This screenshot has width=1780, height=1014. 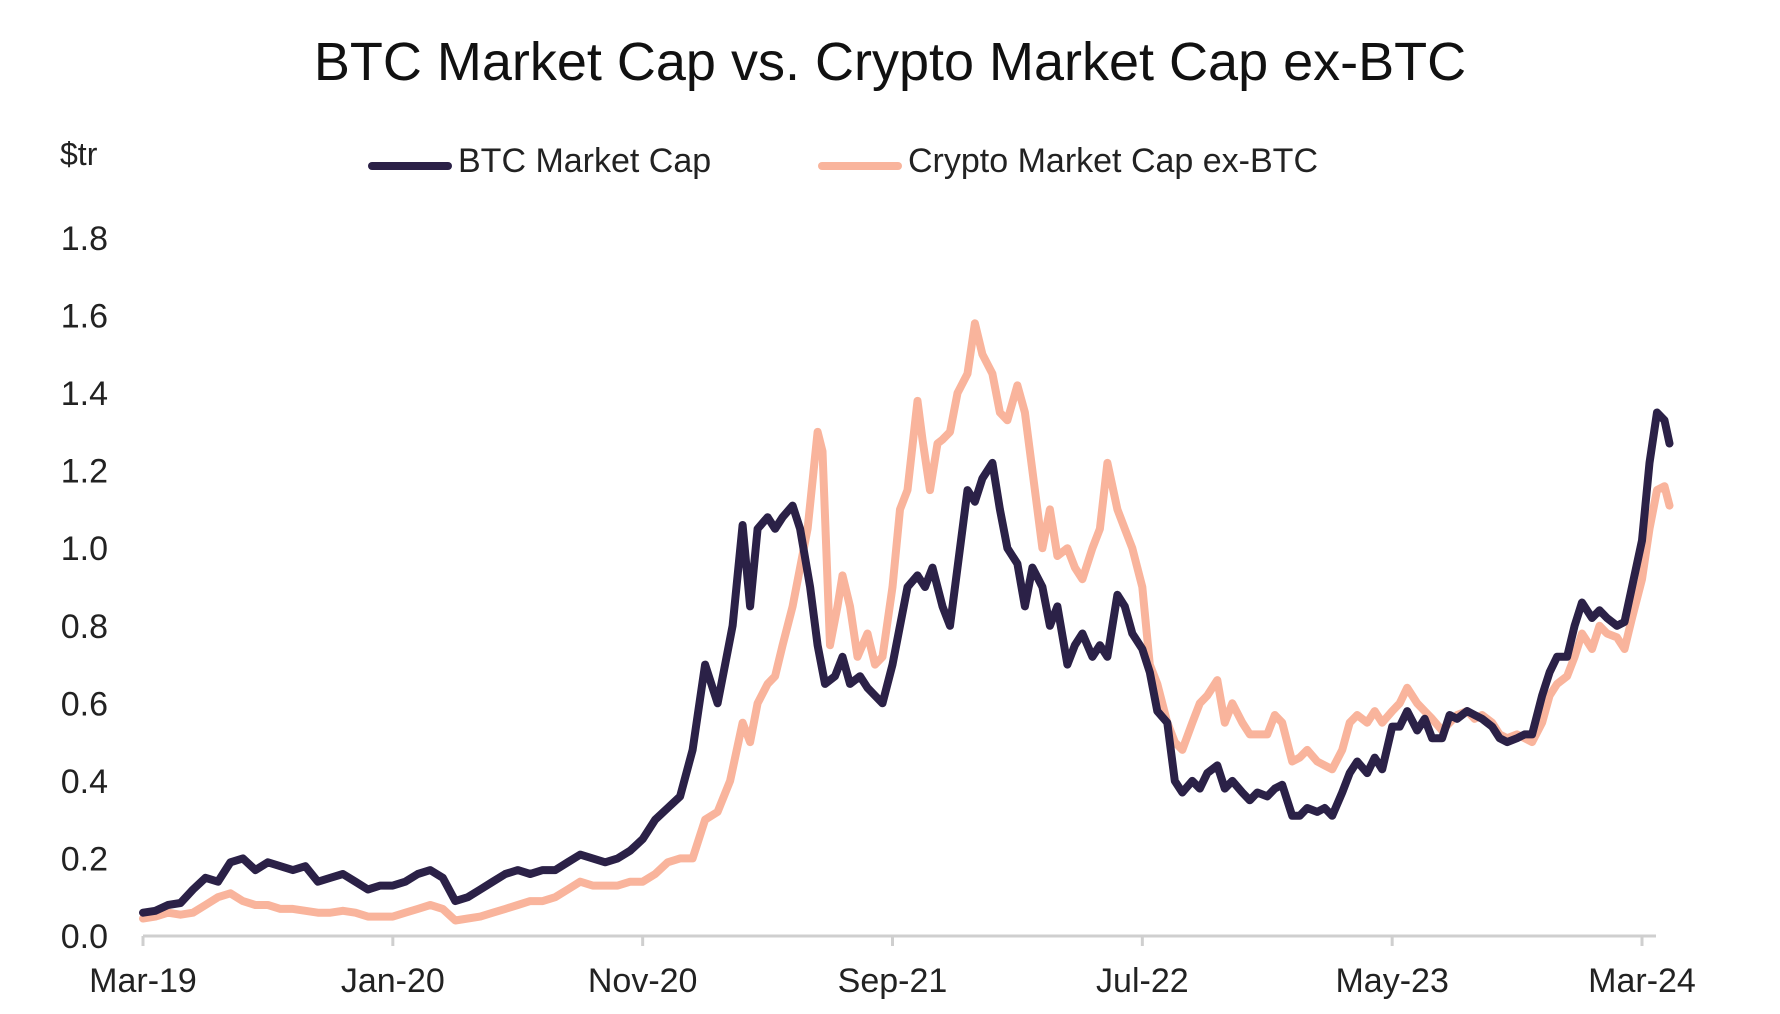 I want to click on x-tick-label: Mar-24, so click(x=1642, y=981).